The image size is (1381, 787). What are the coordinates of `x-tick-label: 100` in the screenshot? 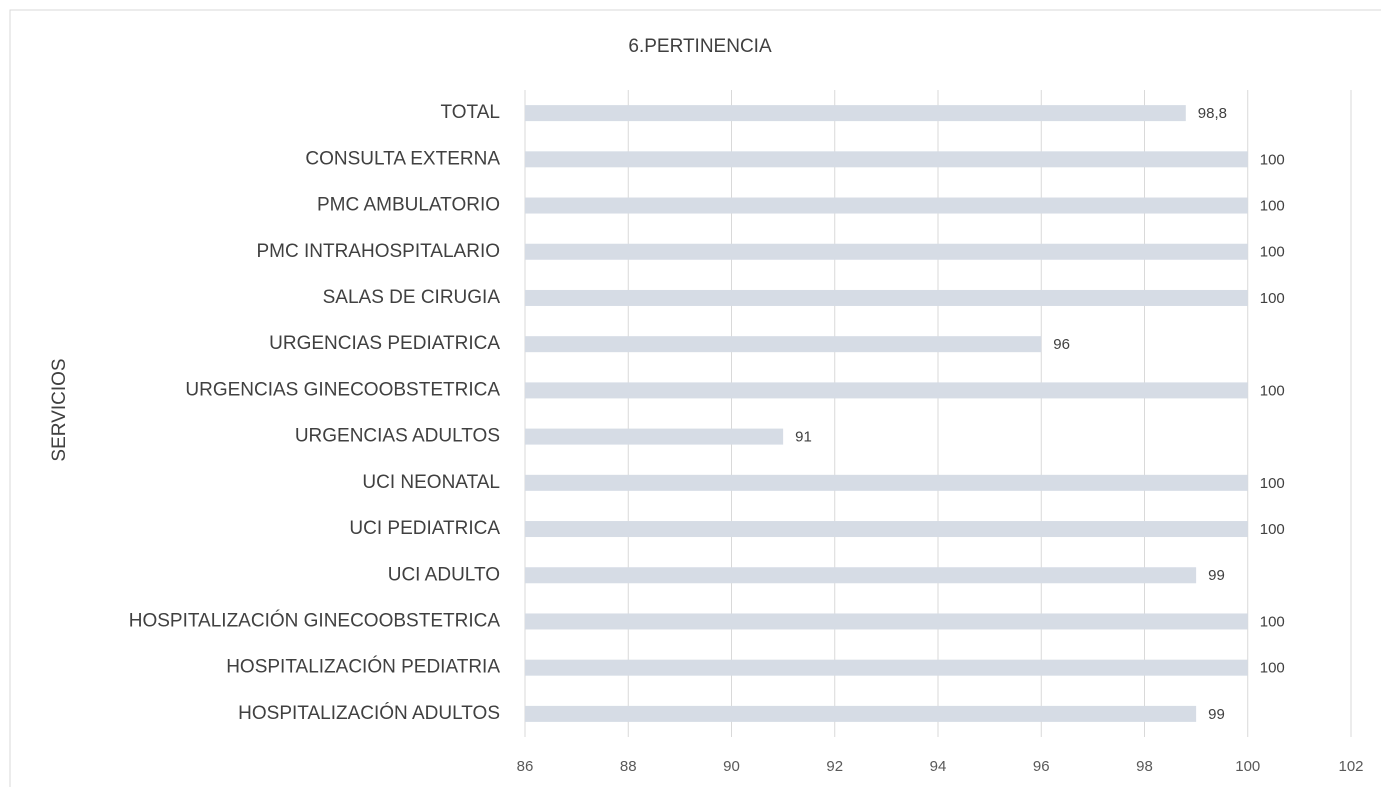 It's located at (1247, 766).